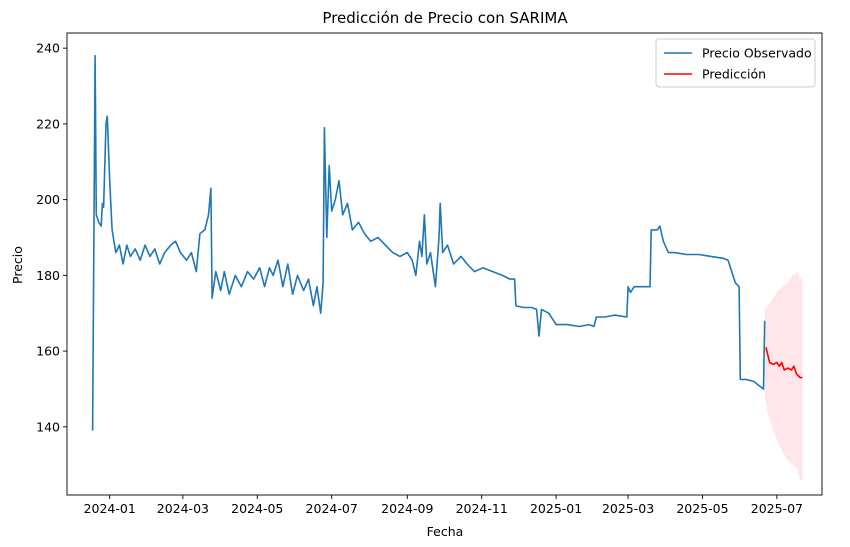 The width and height of the screenshot is (850, 547). Describe the element at coordinates (482, 508) in the screenshot. I see `x-tick-label: 2024-11` at that location.